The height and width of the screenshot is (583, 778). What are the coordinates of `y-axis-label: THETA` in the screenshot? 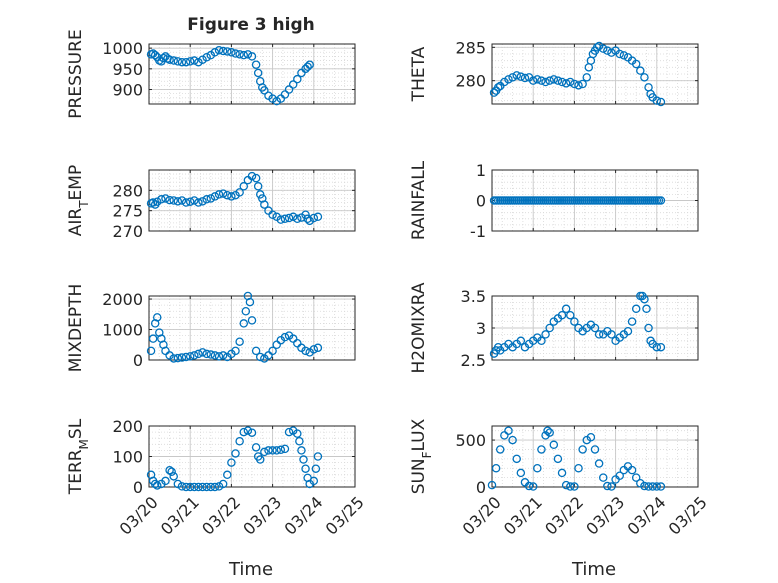 It's located at (419, 74).